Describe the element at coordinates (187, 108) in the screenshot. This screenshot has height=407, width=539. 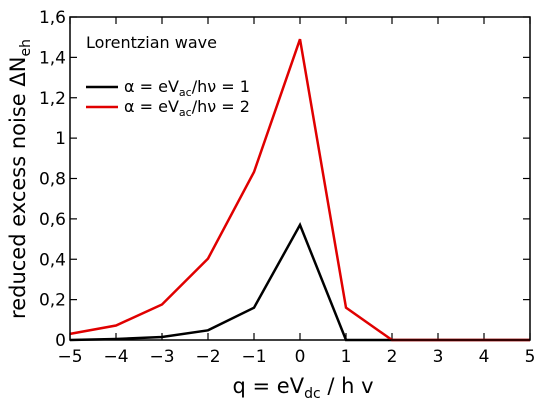
I see `legend-label-series-2: α = eVac/hν = 2` at that location.